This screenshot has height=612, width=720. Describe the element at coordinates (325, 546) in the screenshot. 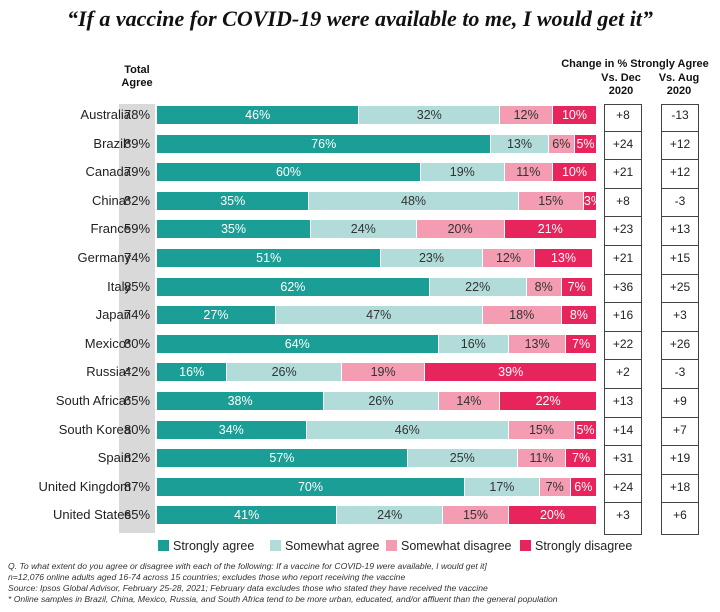

I see `legend-item-somewhat-agree: Somewhat agree` at that location.